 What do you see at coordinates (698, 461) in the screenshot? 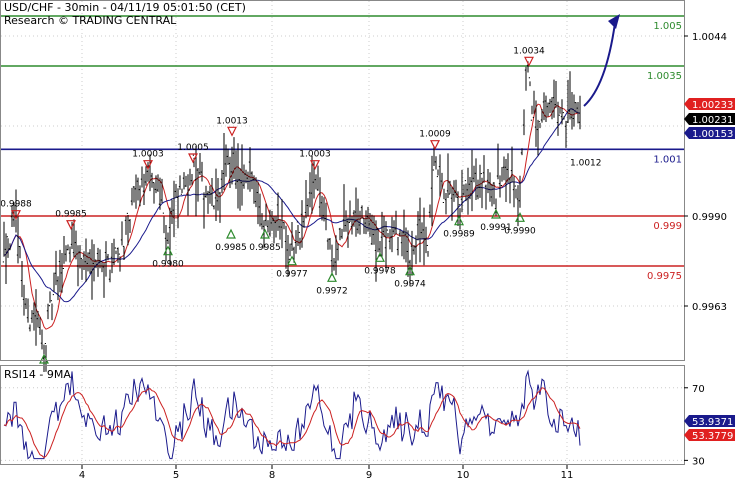
I see `rsi-axis-label: 30` at bounding box center [698, 461].